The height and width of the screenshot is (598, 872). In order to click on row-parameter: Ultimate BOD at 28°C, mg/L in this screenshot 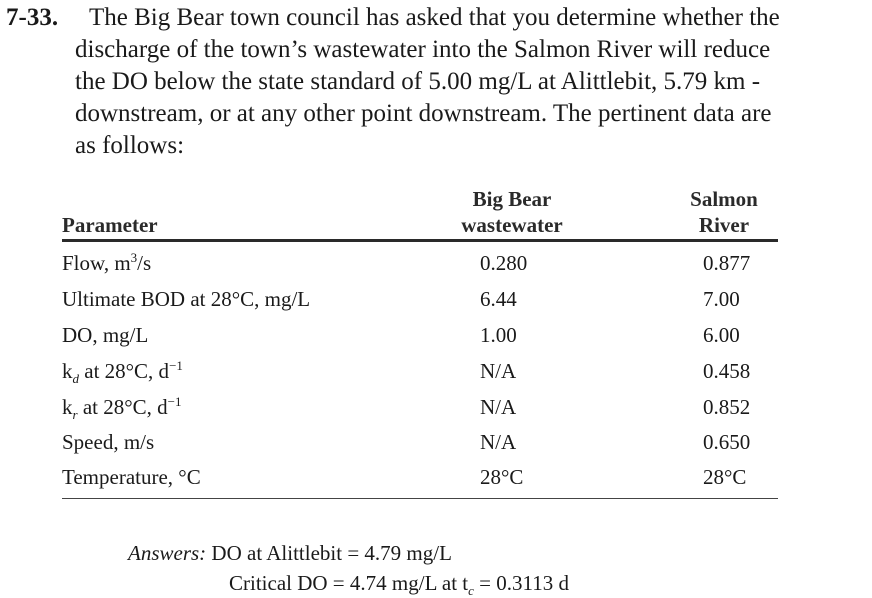, I will do `click(186, 299)`.